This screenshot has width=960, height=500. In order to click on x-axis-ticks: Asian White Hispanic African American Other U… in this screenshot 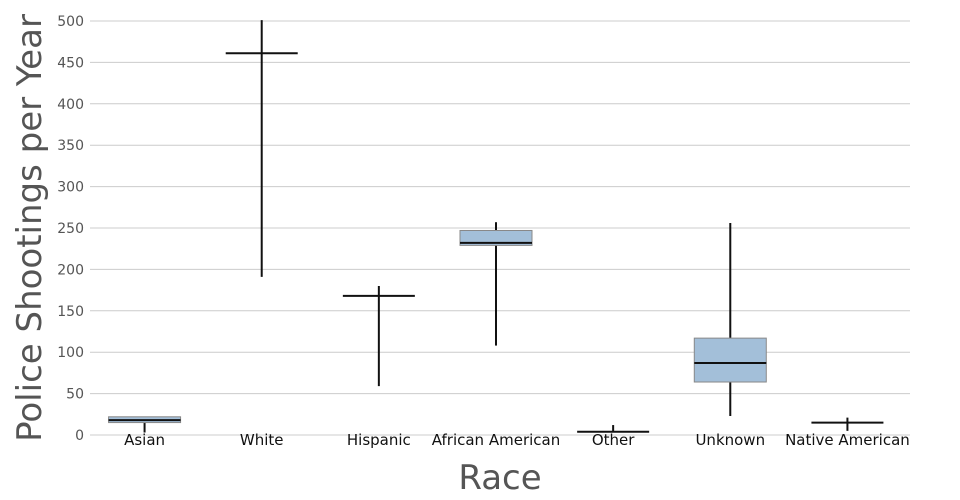, I will do `click(517, 440)`.